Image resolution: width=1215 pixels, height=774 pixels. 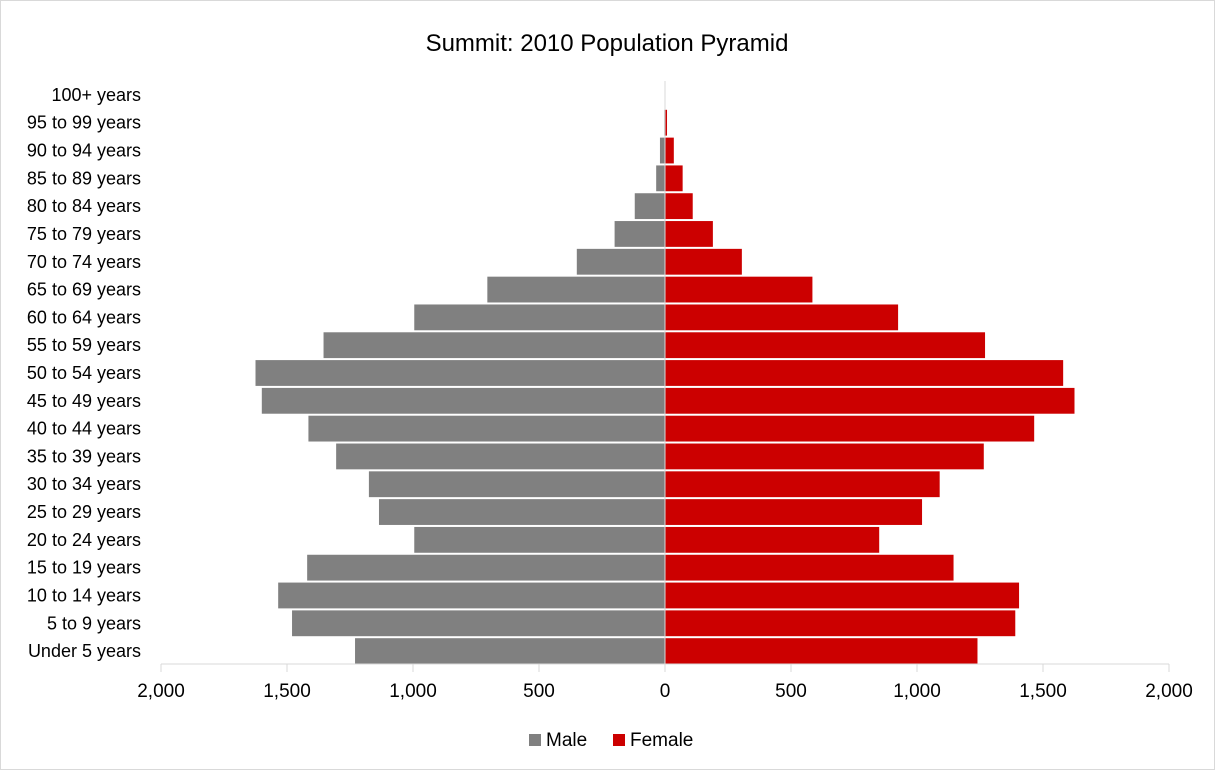 I want to click on y-tick-label: 15 to 19 years, so click(x=84, y=568).